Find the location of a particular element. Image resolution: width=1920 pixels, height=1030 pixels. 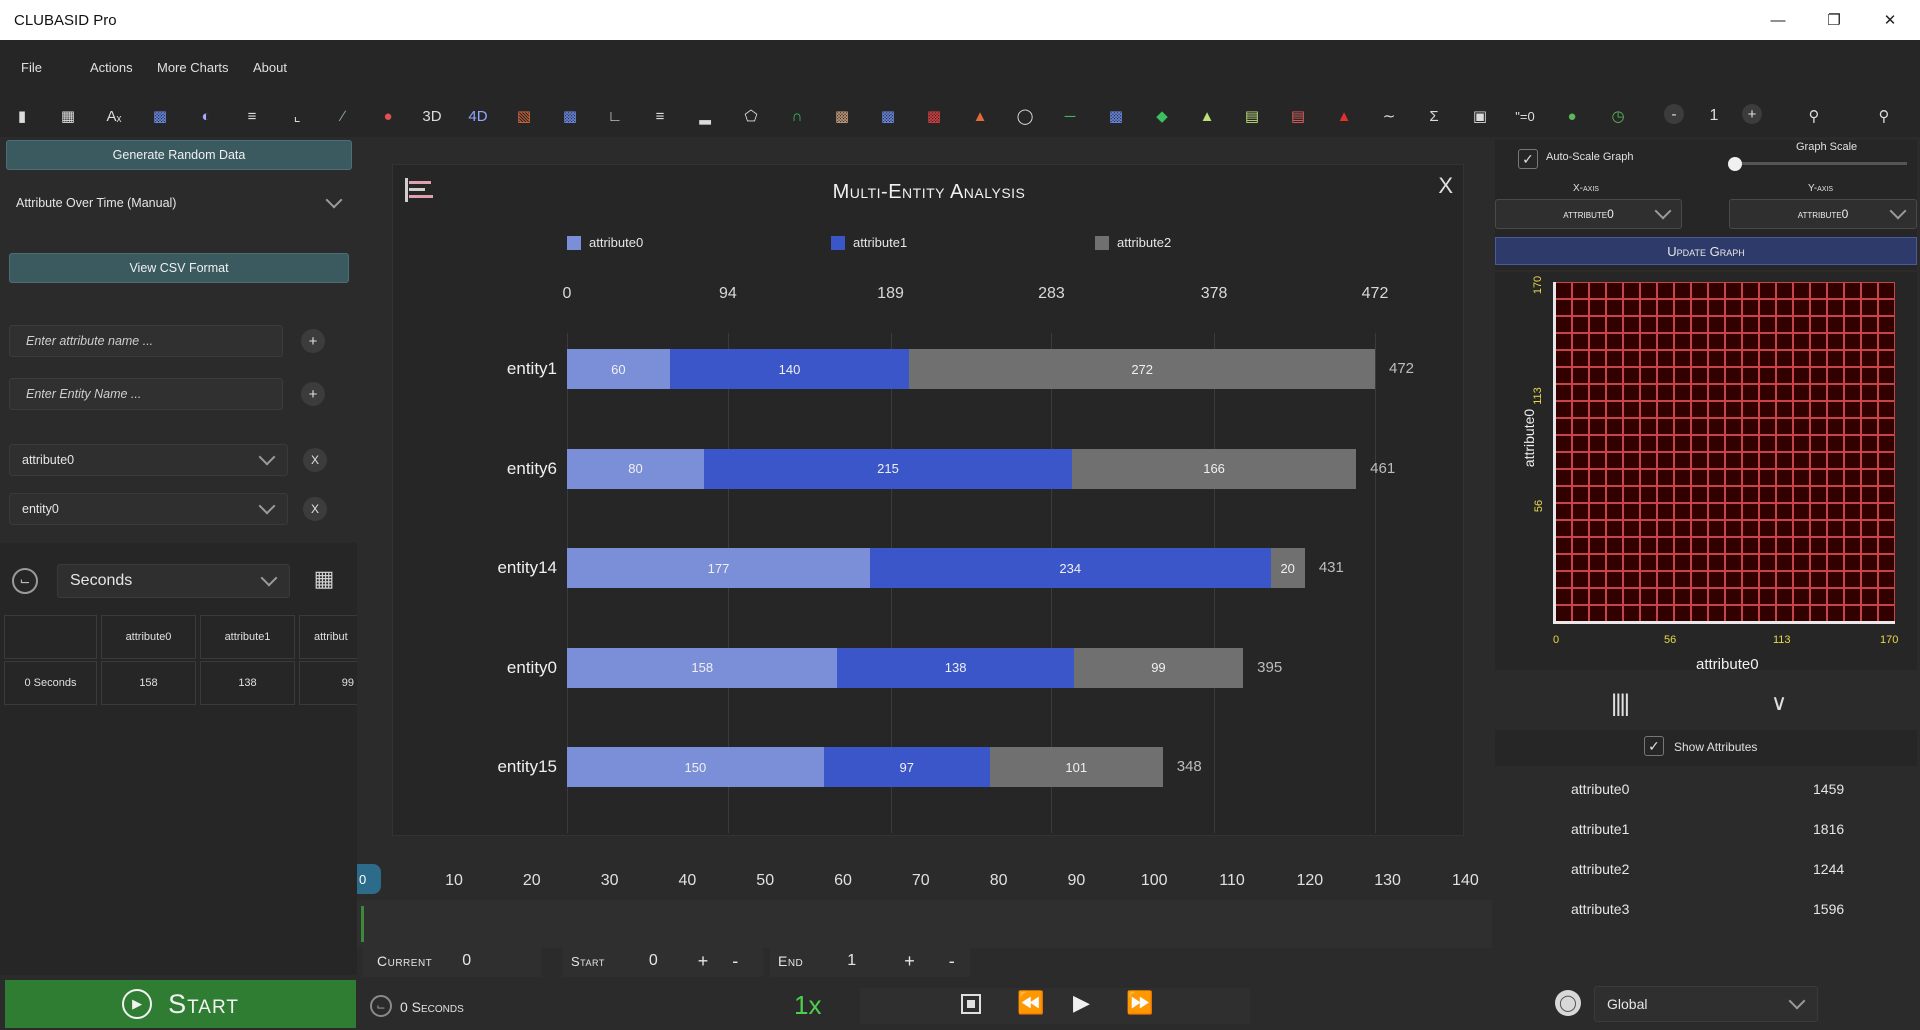

play-icon: ▶ is located at coordinates (1081, 1002).